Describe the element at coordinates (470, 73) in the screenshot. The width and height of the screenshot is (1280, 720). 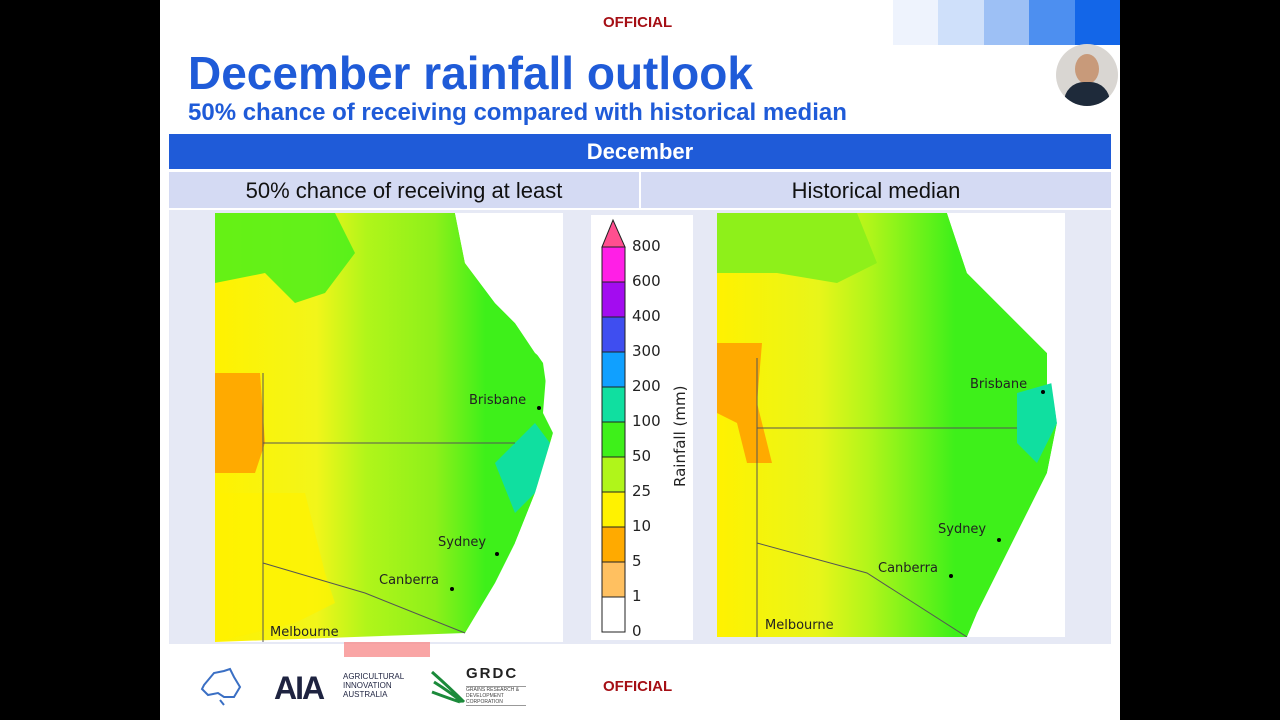
I see `page-title: December rainfall outlook` at that location.